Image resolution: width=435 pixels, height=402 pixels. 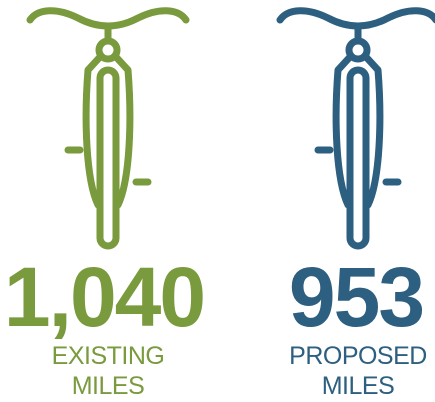 I want to click on stat-value: 953, so click(x=356, y=297).